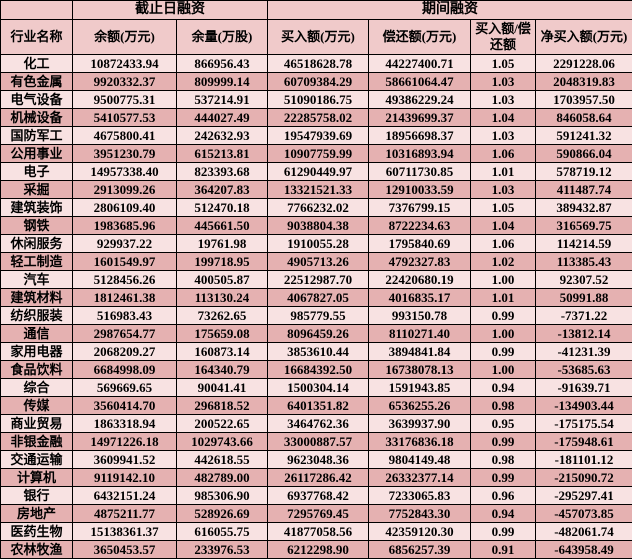 This screenshot has width=632, height=559. What do you see at coordinates (36, 351) in the screenshot?
I see `industry-name-cell: 家用电器` at bounding box center [36, 351].